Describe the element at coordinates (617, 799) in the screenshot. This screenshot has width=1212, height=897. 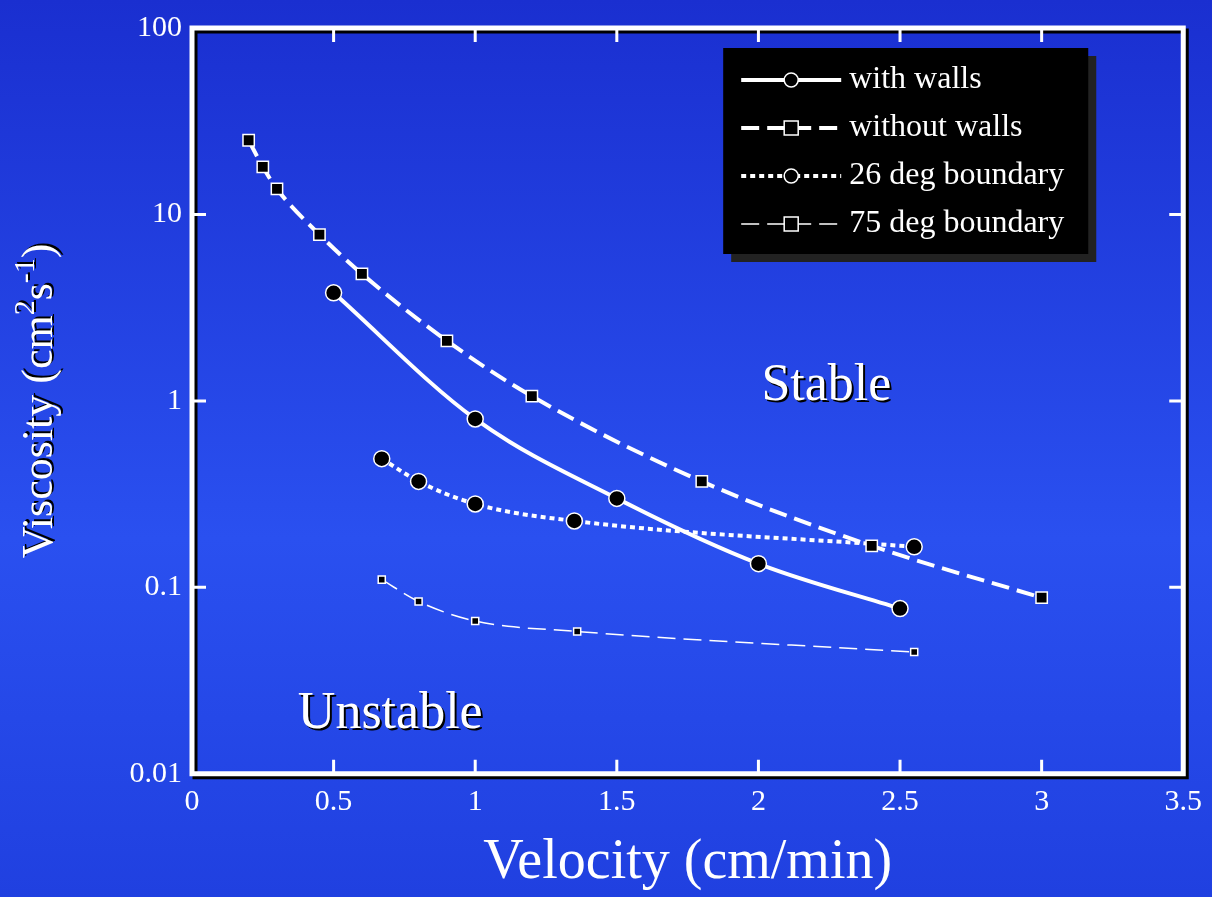
I see `x-tick-label: 1.5` at that location.